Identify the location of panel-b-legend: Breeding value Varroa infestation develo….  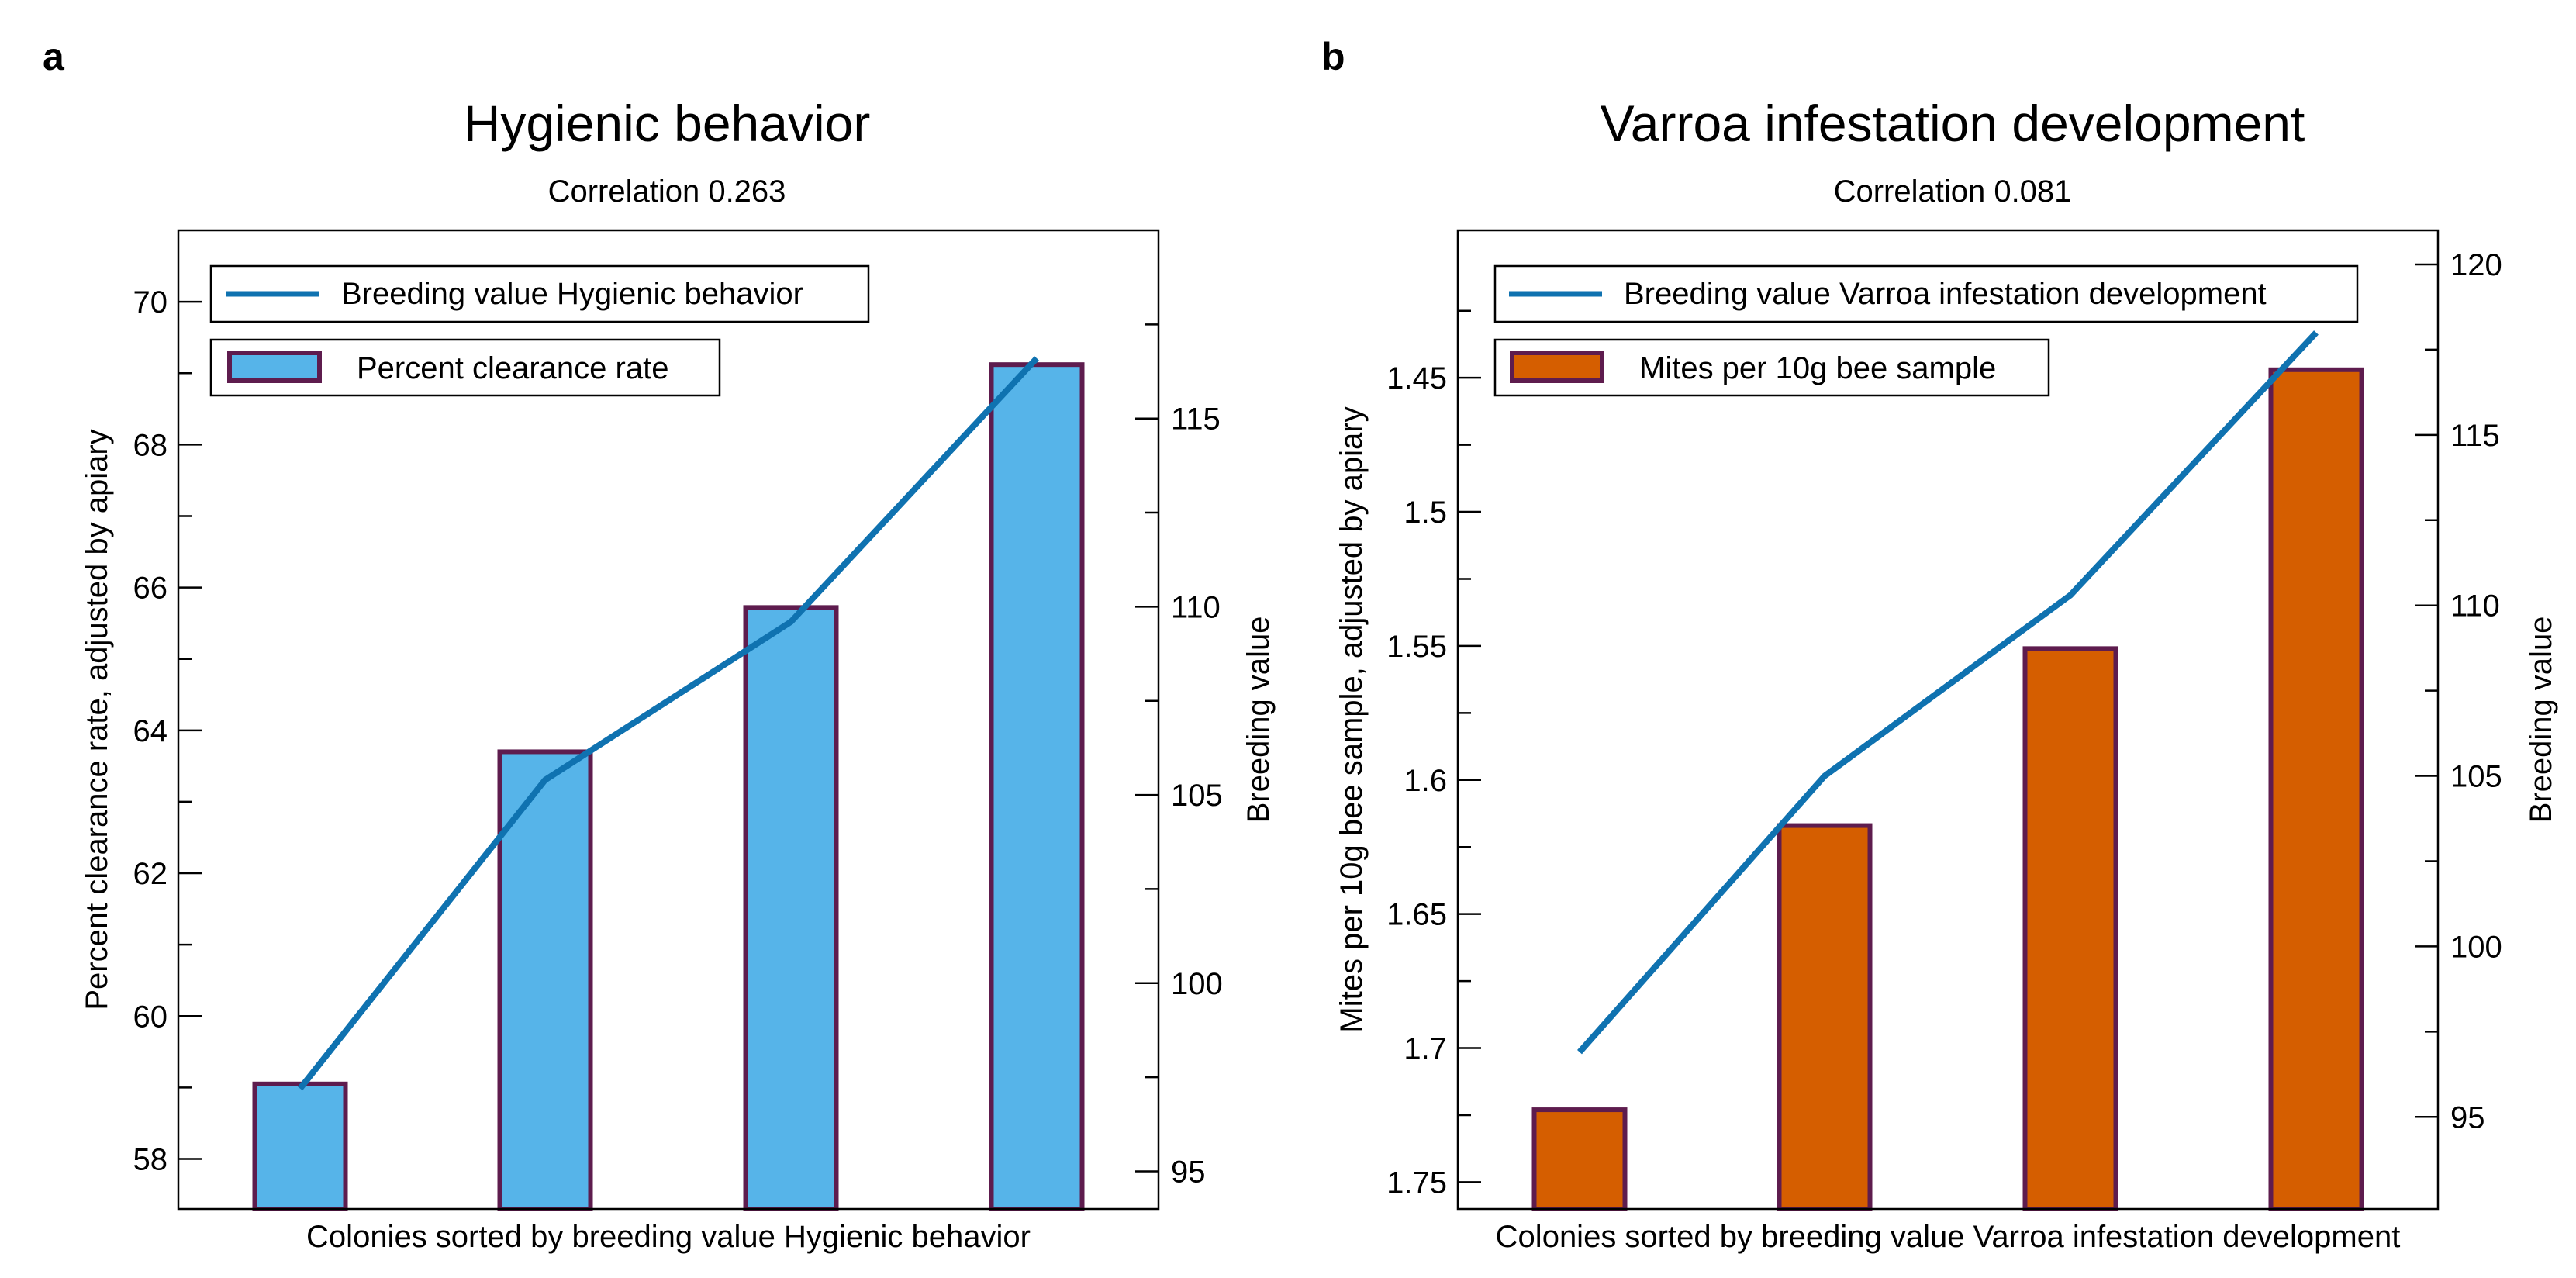
(1926, 330).